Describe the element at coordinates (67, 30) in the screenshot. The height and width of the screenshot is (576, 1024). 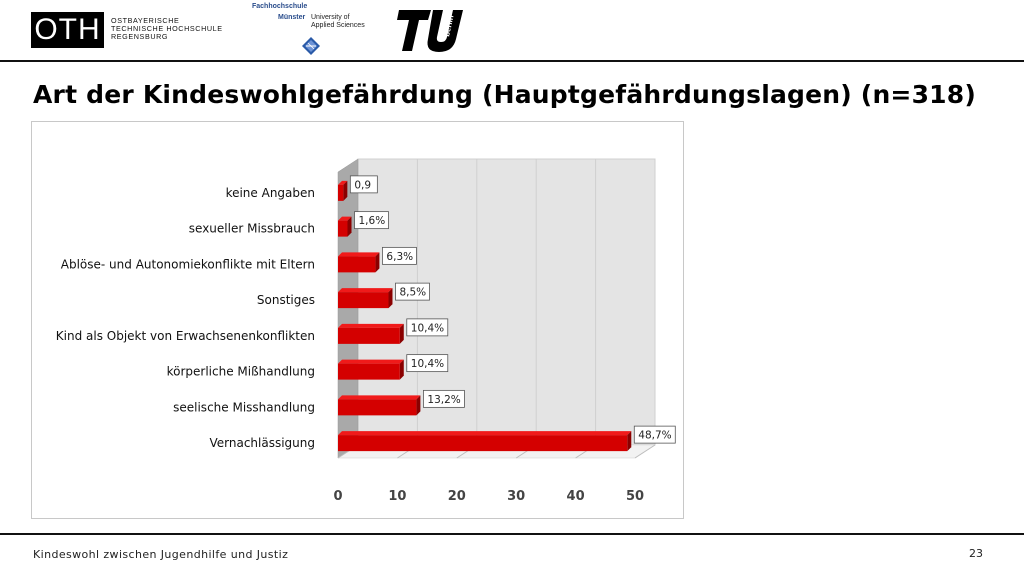
I see `oth-logo-mark: OTH` at that location.